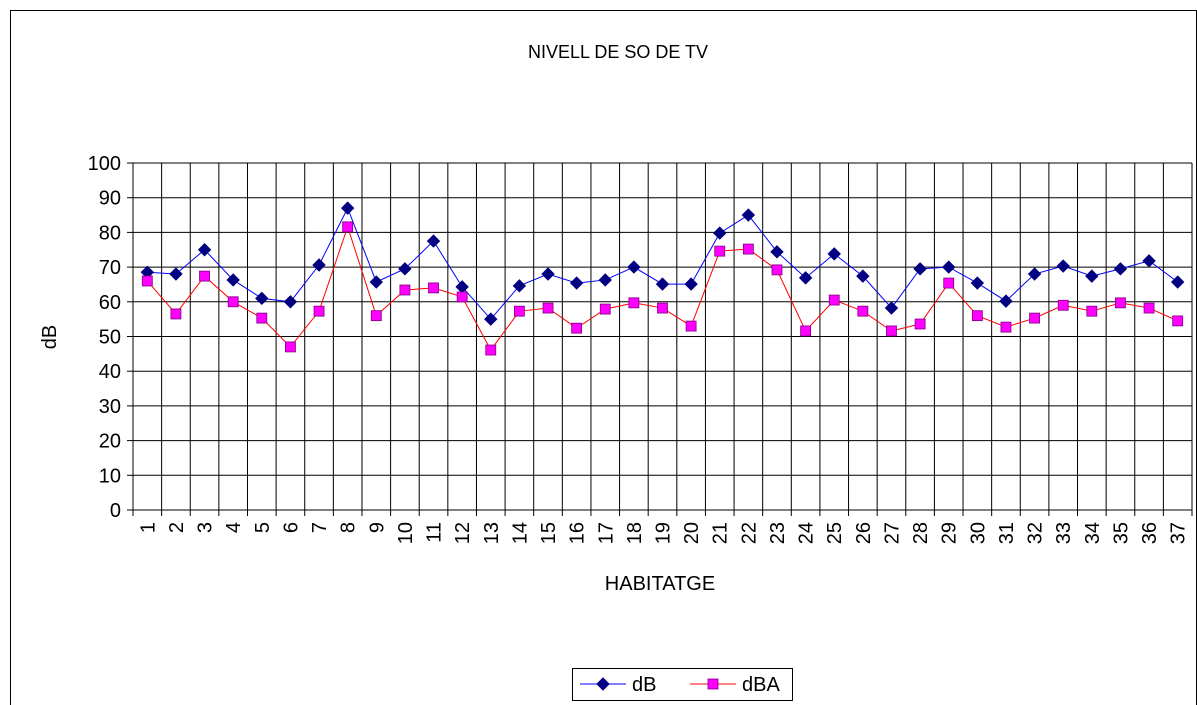 The width and height of the screenshot is (1197, 705). I want to click on y-tick-label: 90, so click(110, 199).